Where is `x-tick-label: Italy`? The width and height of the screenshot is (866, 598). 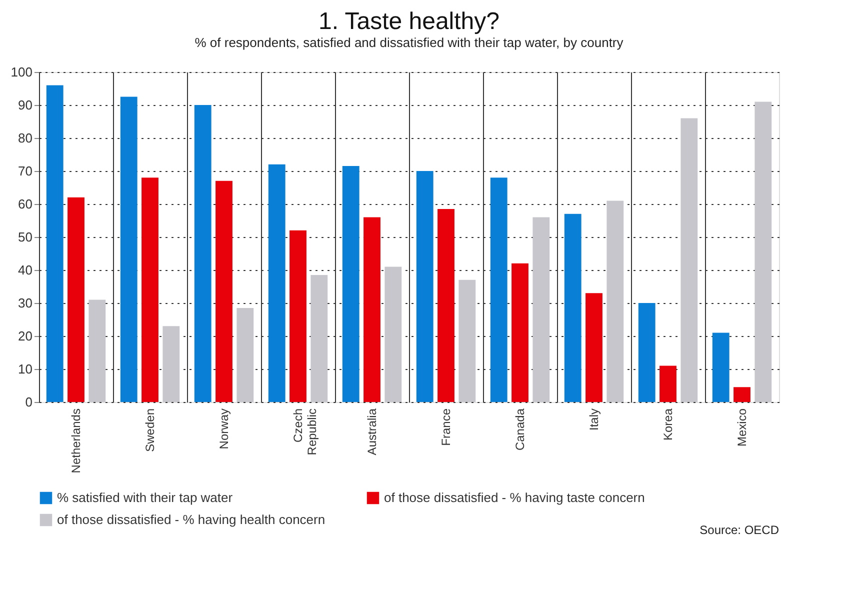 x-tick-label: Italy is located at coordinates (594, 419).